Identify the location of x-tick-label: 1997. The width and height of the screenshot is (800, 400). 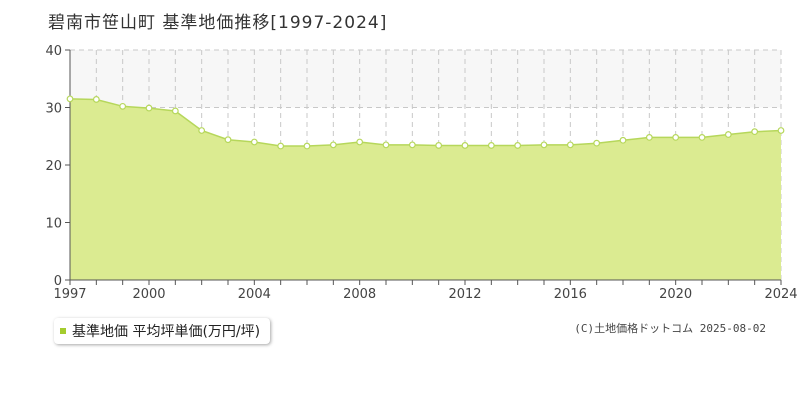
(69, 294).